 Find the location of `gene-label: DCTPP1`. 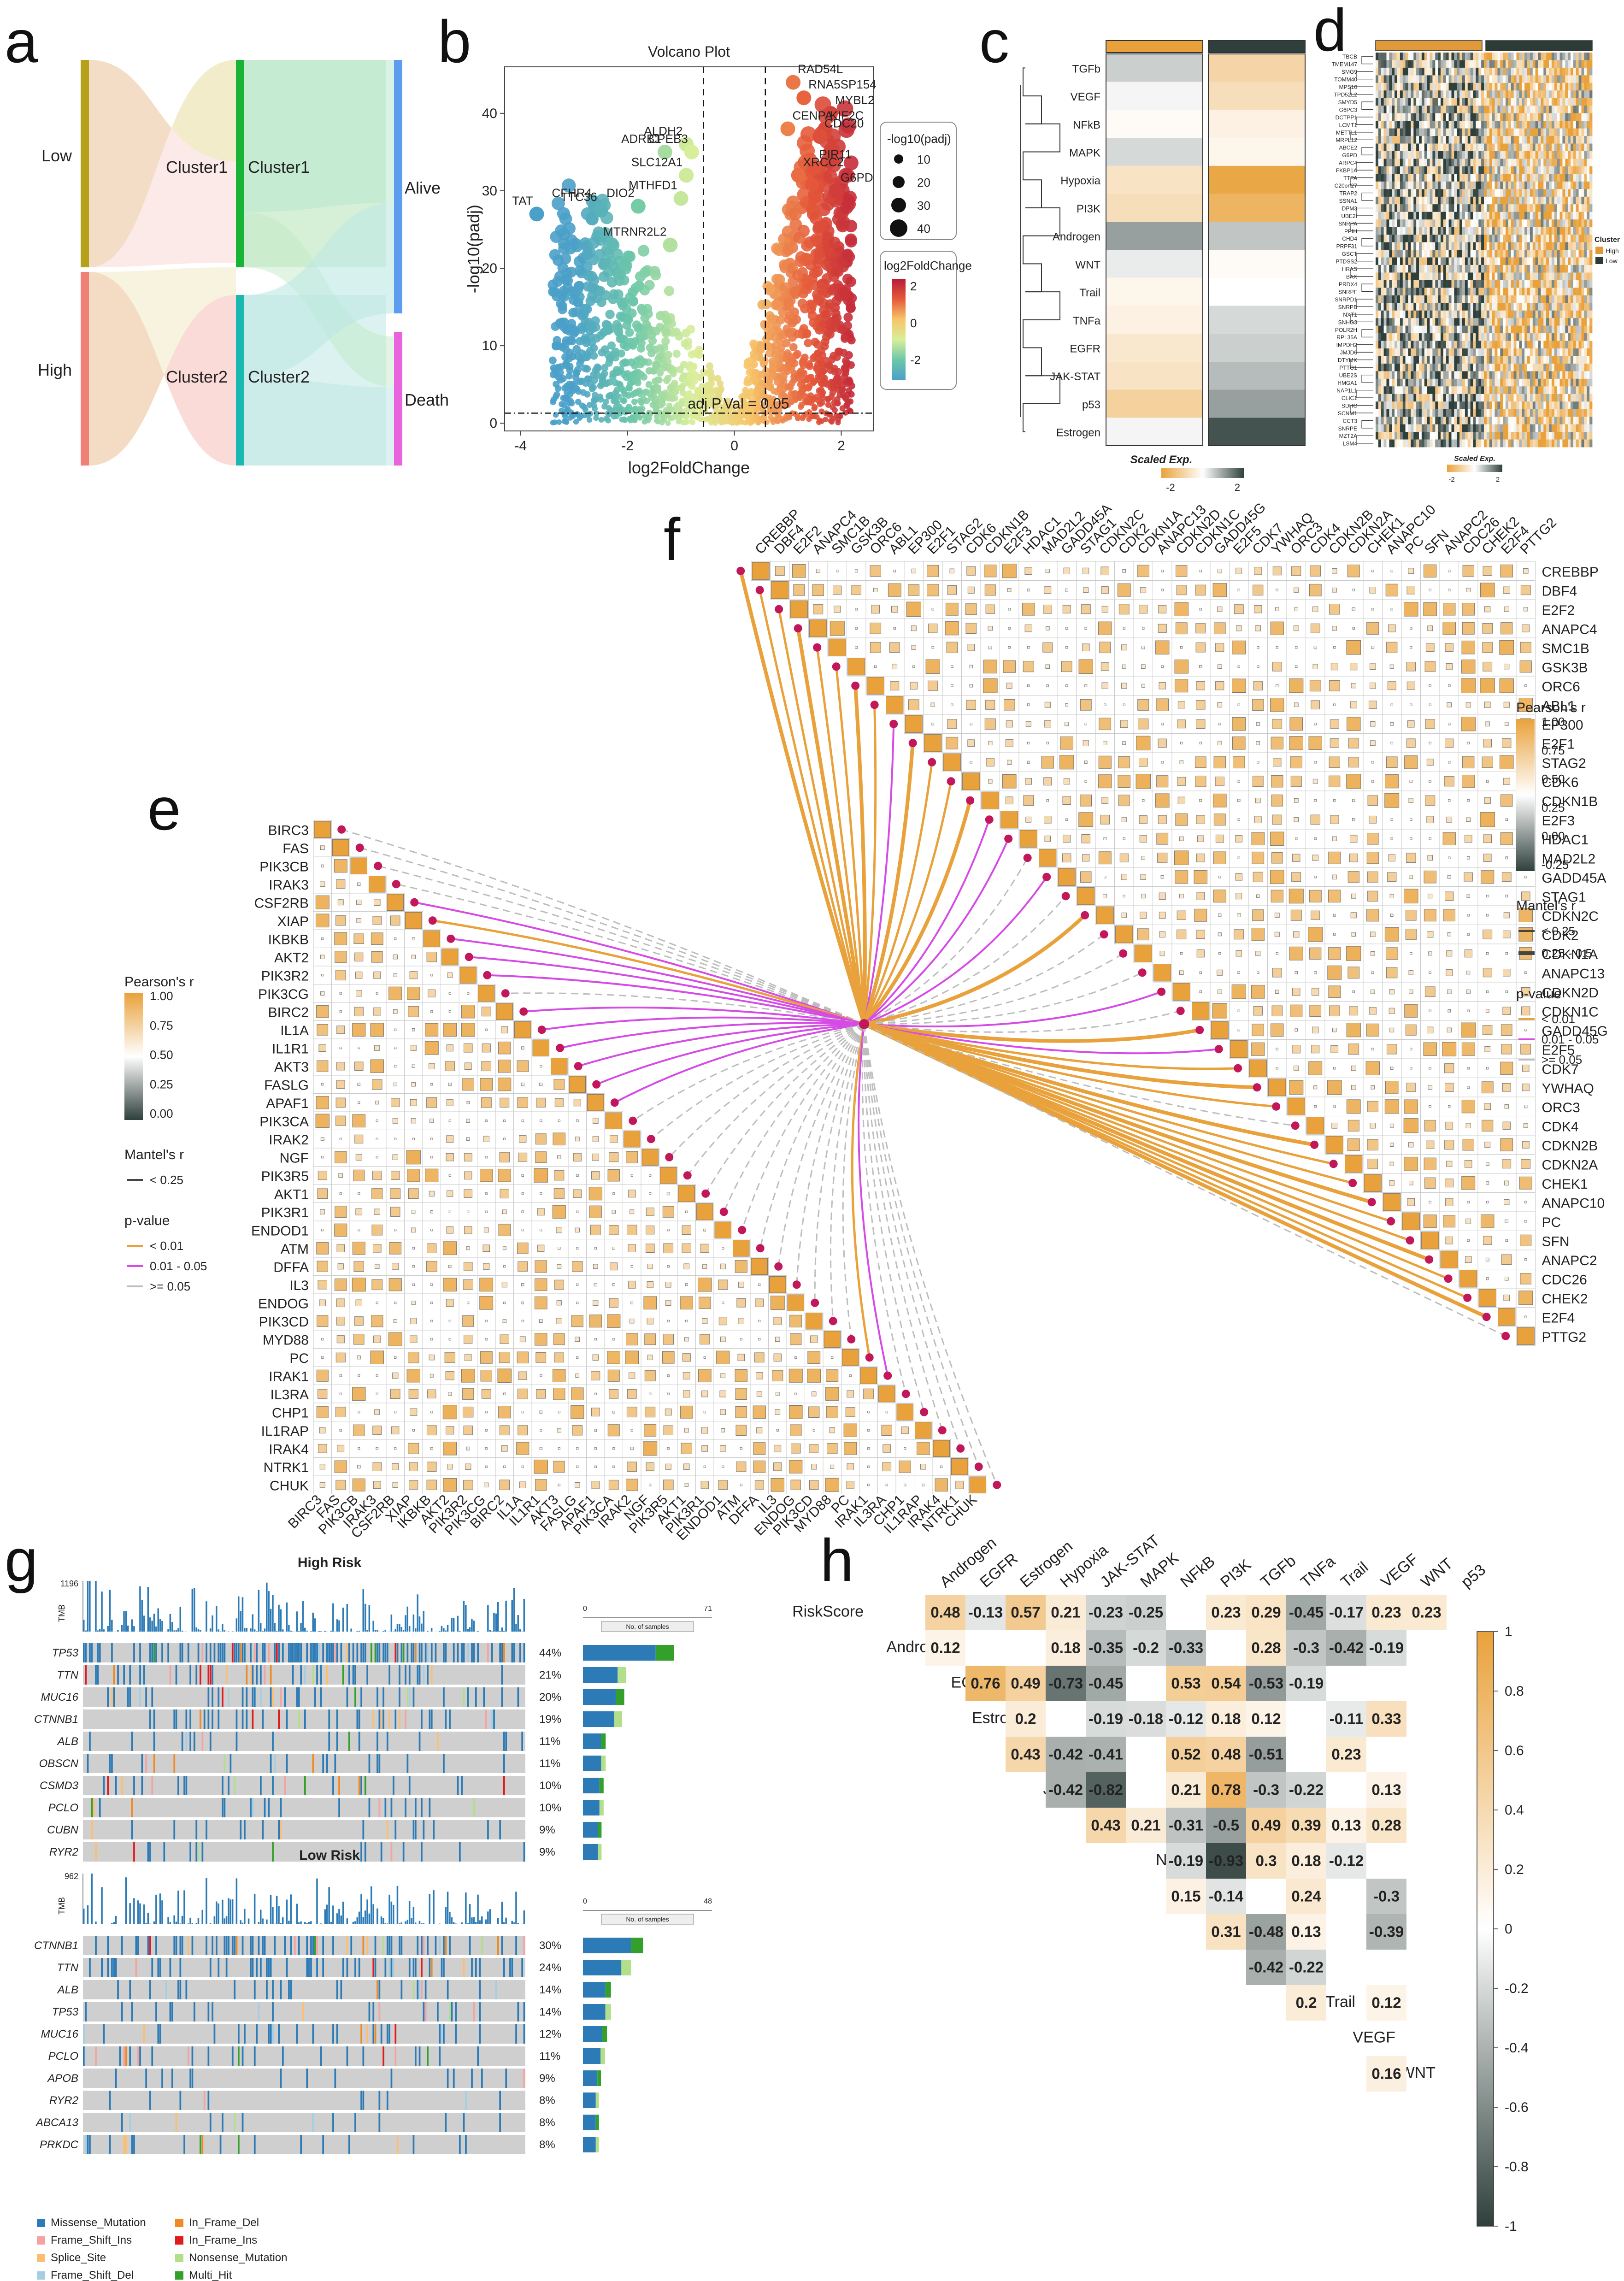

gene-label: DCTPP1 is located at coordinates (1347, 117).